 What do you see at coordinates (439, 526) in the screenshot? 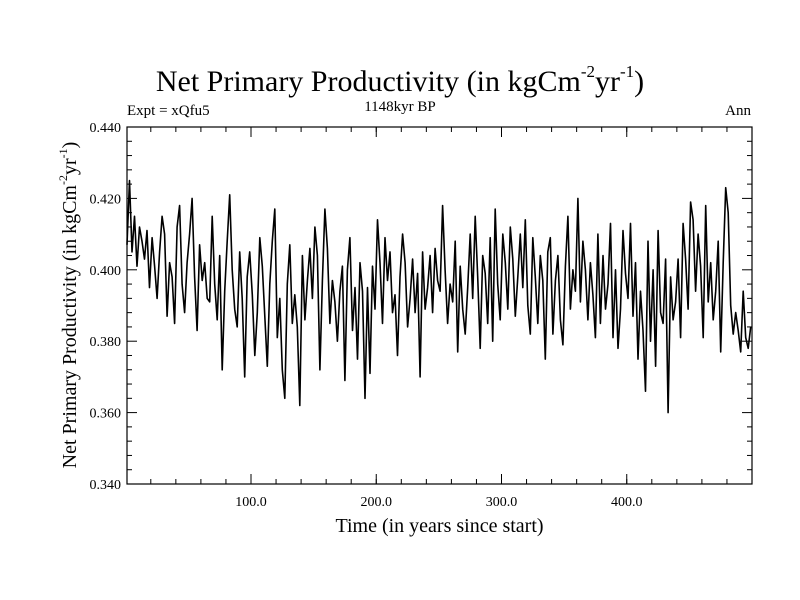
I see `x-axis-label: Time (in years since start)` at bounding box center [439, 526].